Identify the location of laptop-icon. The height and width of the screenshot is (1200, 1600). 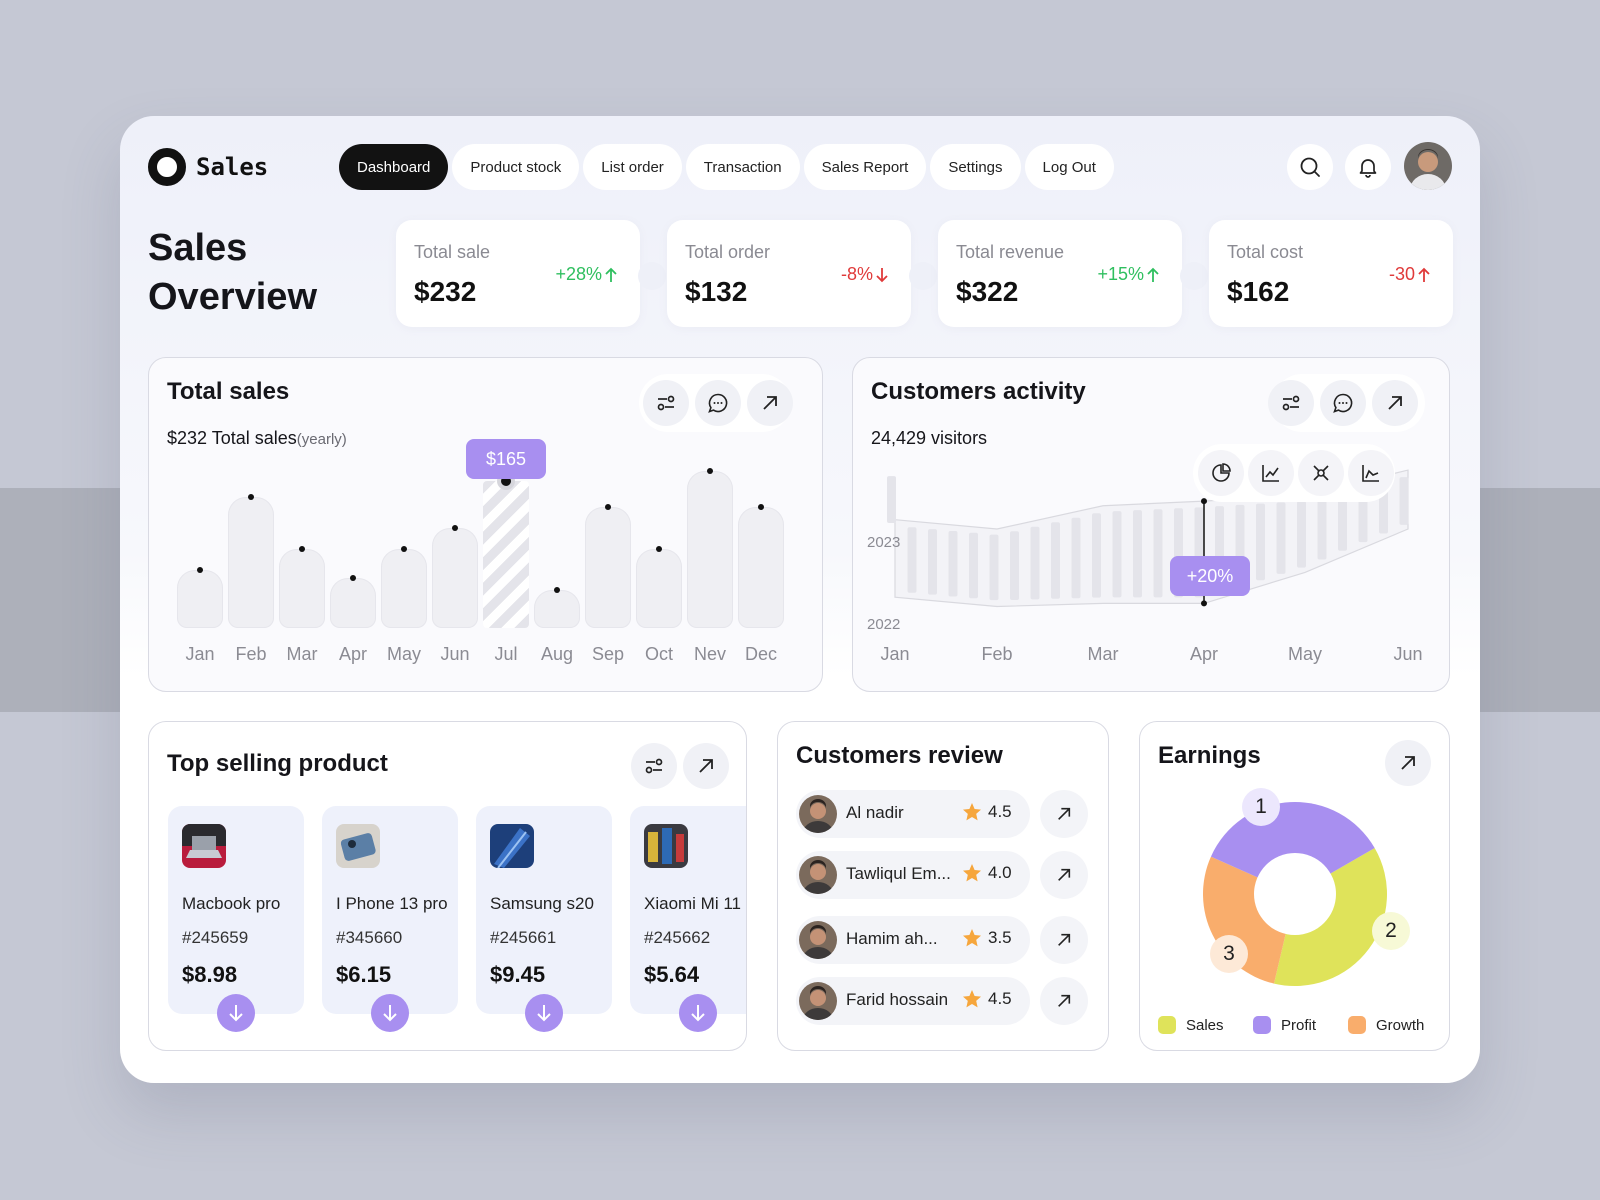
(204, 846).